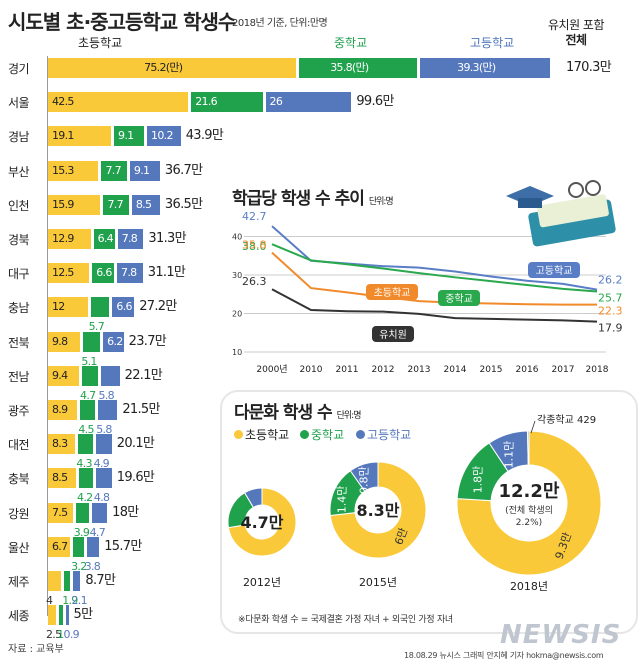  I want to click on bar-total-label: 170.3만, so click(589, 67).